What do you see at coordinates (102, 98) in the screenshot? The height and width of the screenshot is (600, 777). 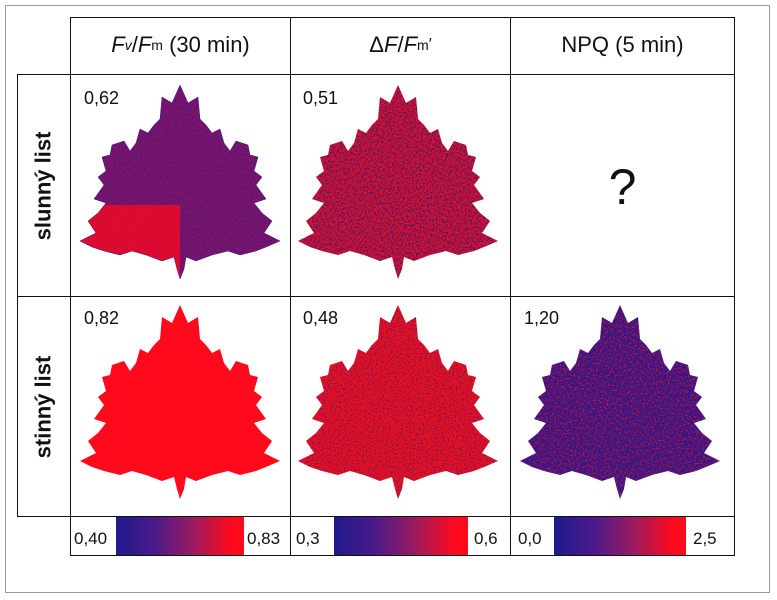 I see `value-sun-fvfm: 0,62` at bounding box center [102, 98].